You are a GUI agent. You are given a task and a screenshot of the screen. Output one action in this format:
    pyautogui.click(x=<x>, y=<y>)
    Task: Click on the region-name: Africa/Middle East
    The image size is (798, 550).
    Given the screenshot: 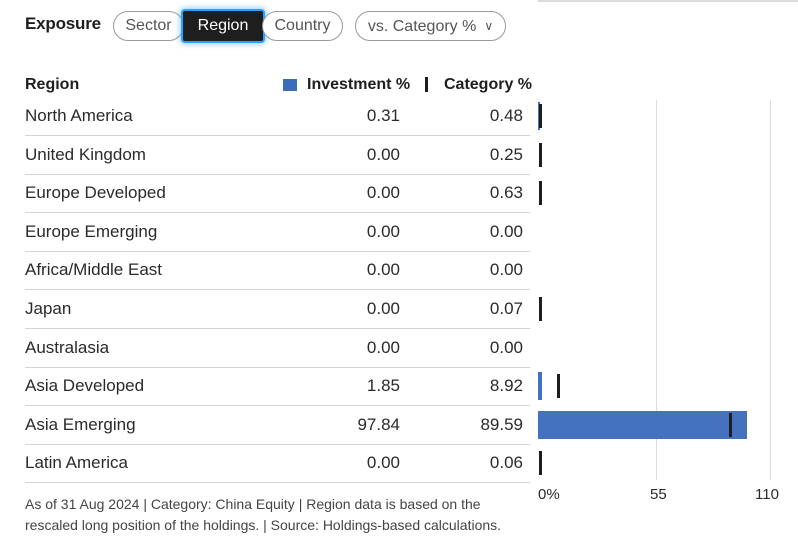 What is the action you would take?
    pyautogui.click(x=93, y=270)
    